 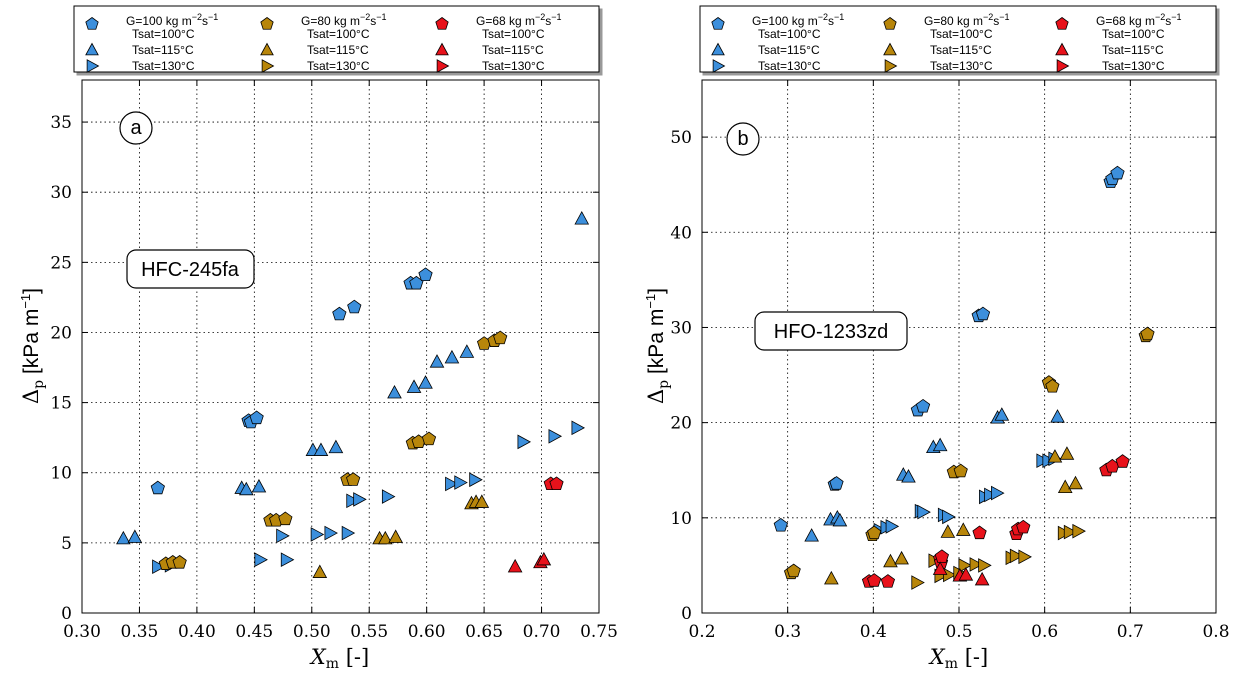 What do you see at coordinates (1215, 632) in the screenshot?
I see `x-tick-label: 0.8` at bounding box center [1215, 632].